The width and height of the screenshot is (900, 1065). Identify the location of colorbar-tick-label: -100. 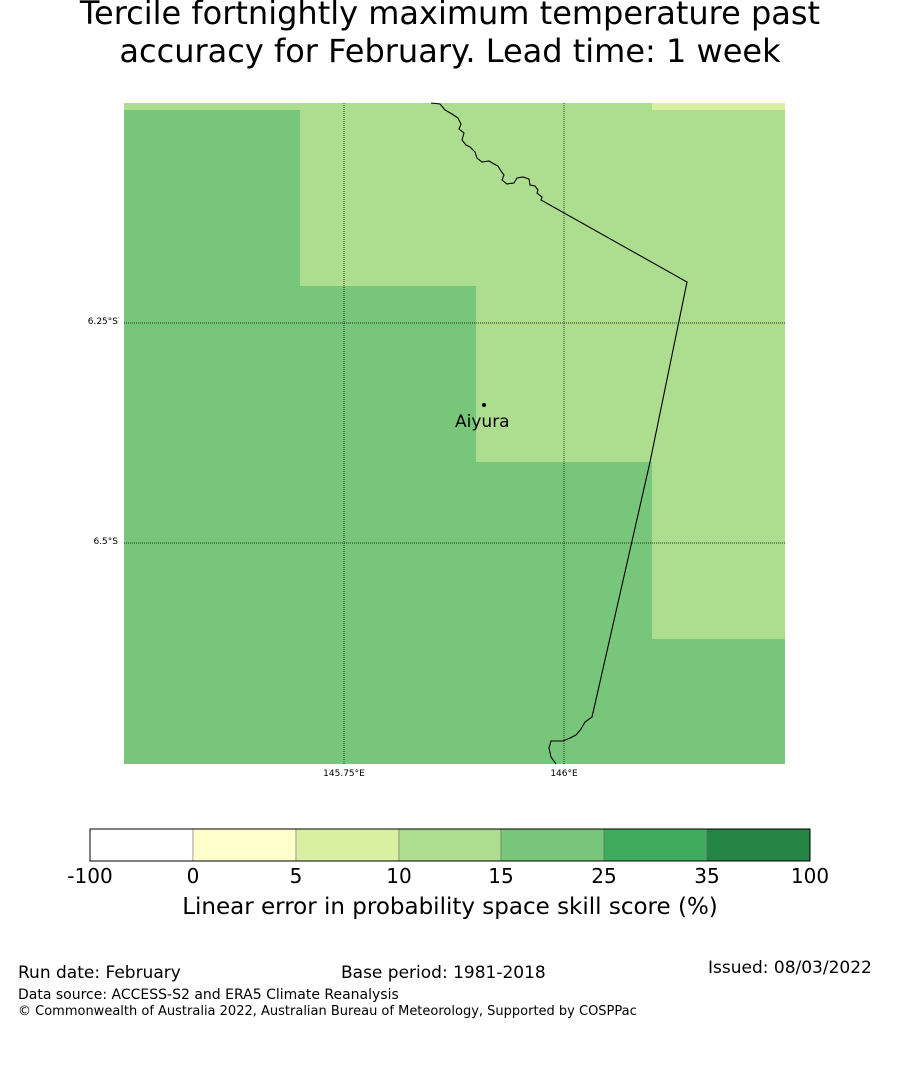
(90, 876).